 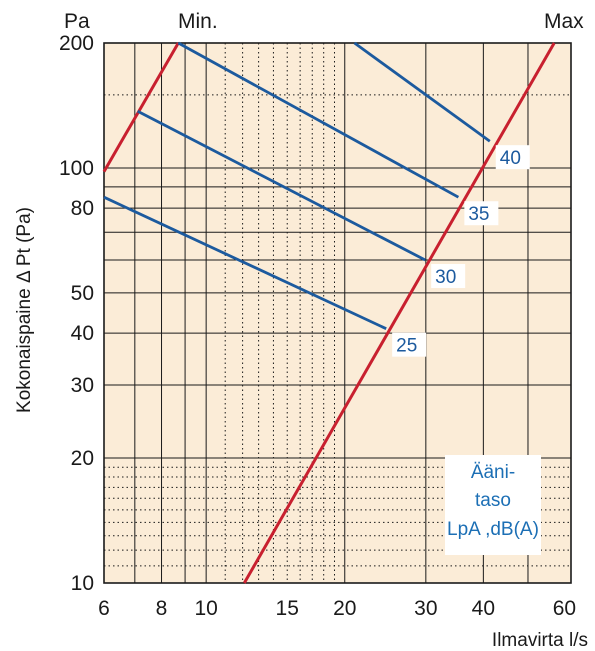 I want to click on x-tick-label: 15, so click(x=287, y=608).